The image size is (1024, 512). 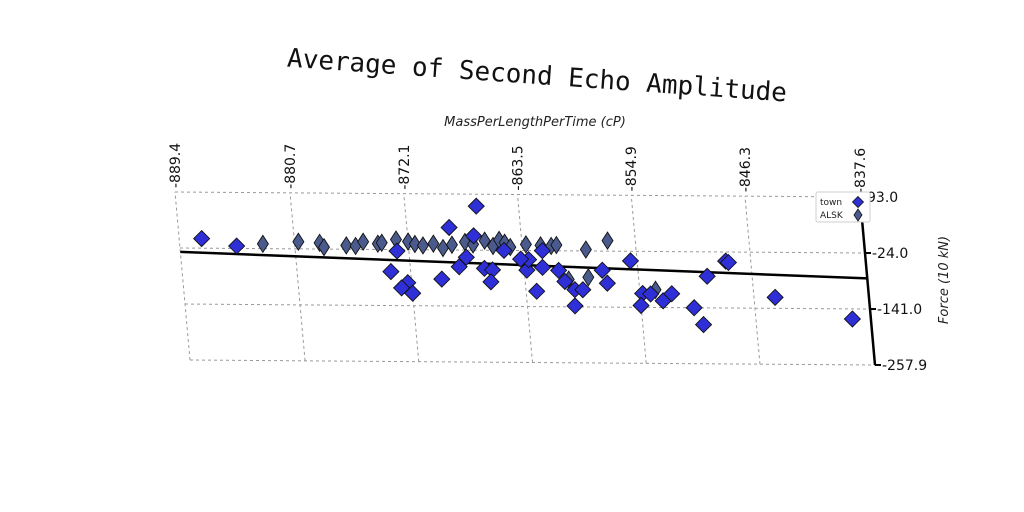 What do you see at coordinates (843, 207) in the screenshot?
I see `legend: town ALSK` at bounding box center [843, 207].